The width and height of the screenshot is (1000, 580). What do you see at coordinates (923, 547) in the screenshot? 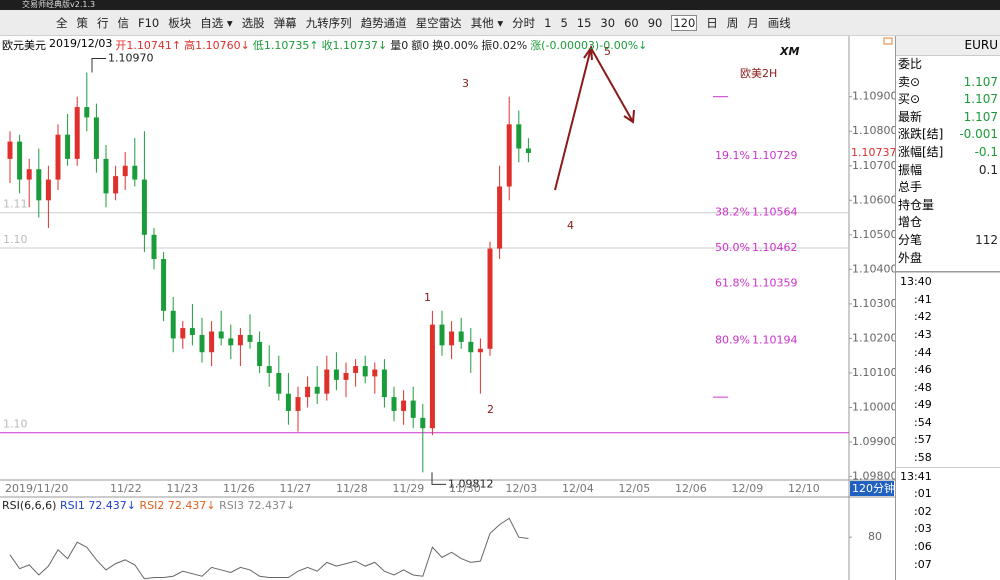
I see `tick-time: :06` at bounding box center [923, 547].